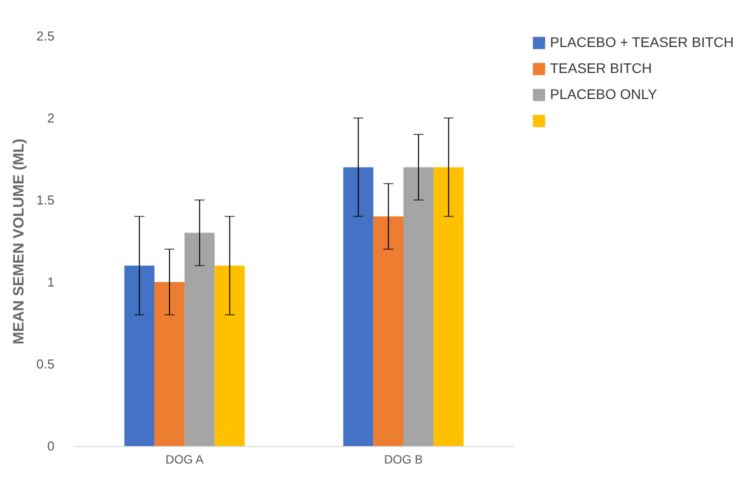 The image size is (748, 484). What do you see at coordinates (50, 282) in the screenshot?
I see `y-tick-label: 1` at bounding box center [50, 282].